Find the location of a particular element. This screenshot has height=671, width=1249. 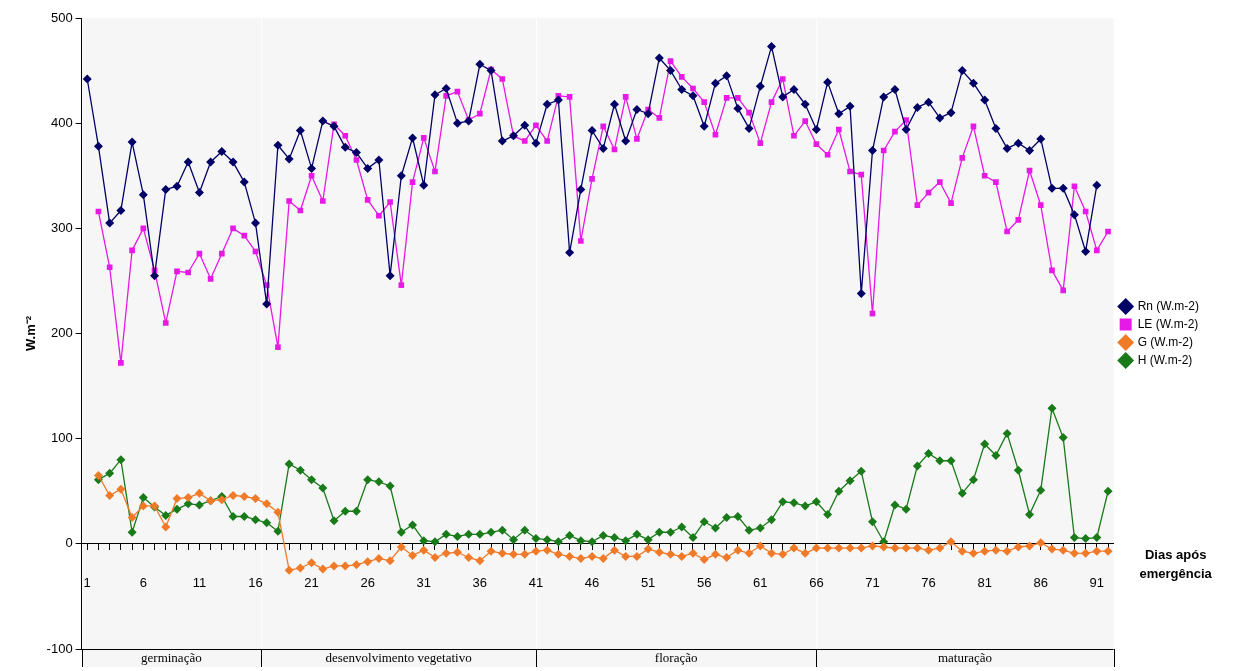

y-tick-label: 300 is located at coordinates (61, 227).